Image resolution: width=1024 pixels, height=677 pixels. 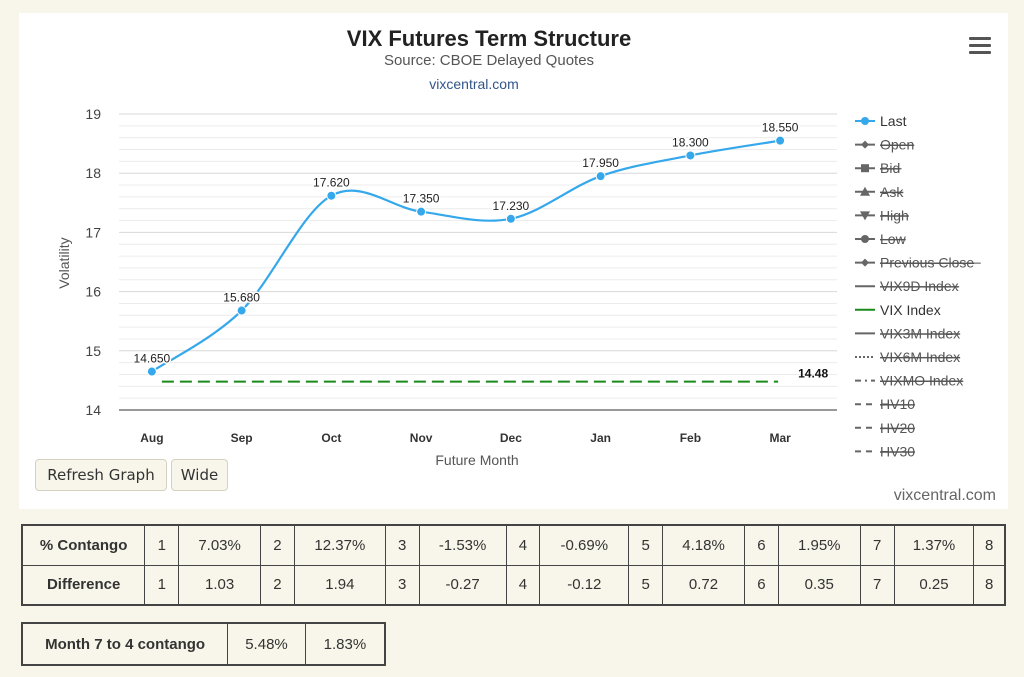 What do you see at coordinates (780, 128) in the screenshot?
I see `data-label: 18.550` at bounding box center [780, 128].